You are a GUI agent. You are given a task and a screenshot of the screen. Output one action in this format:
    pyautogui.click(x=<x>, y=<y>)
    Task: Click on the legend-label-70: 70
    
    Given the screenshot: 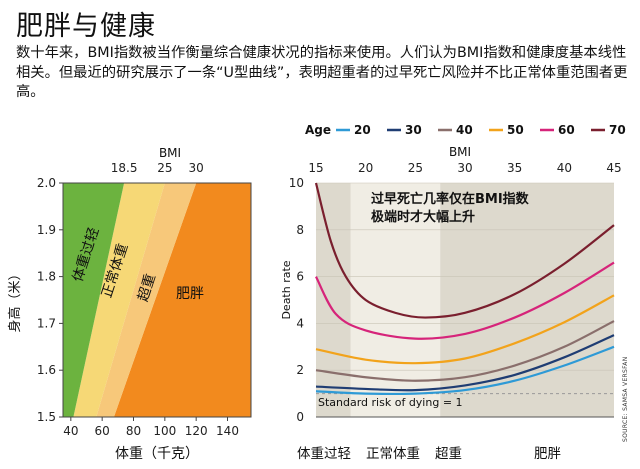 What is the action you would take?
    pyautogui.click(x=617, y=130)
    